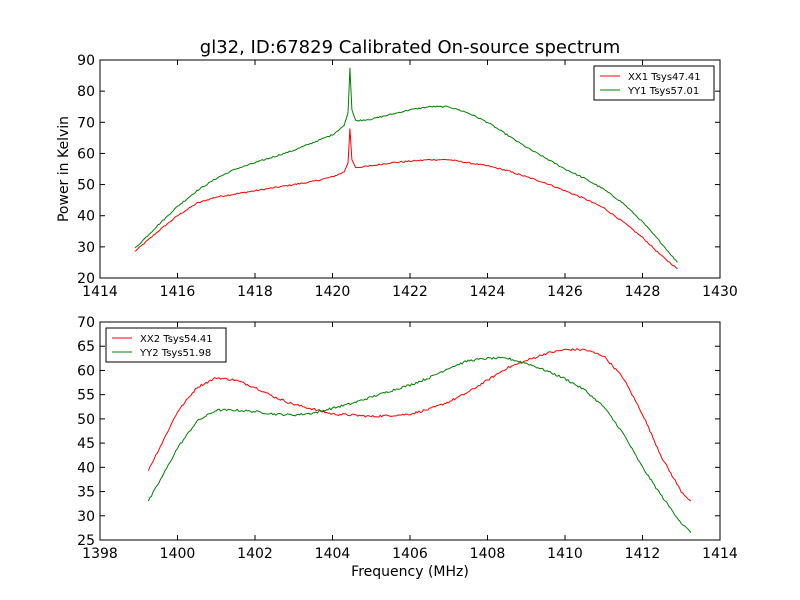 The width and height of the screenshot is (800, 600). I want to click on legend: XX2 Tsys54.41 YY2 Tsys51.98, so click(166, 345).